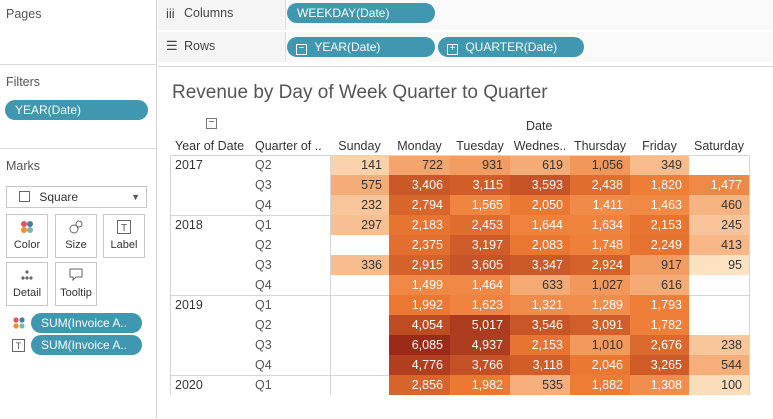 The width and height of the screenshot is (773, 419). What do you see at coordinates (76, 110) in the screenshot?
I see `filter-pill-year: YEAR(Date)` at bounding box center [76, 110].